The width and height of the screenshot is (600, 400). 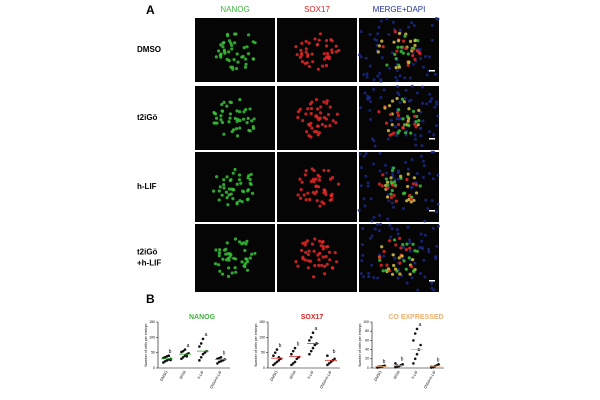 What do you see at coordinates (170, 352) in the screenshot?
I see `significance-letter: b` at bounding box center [170, 352].